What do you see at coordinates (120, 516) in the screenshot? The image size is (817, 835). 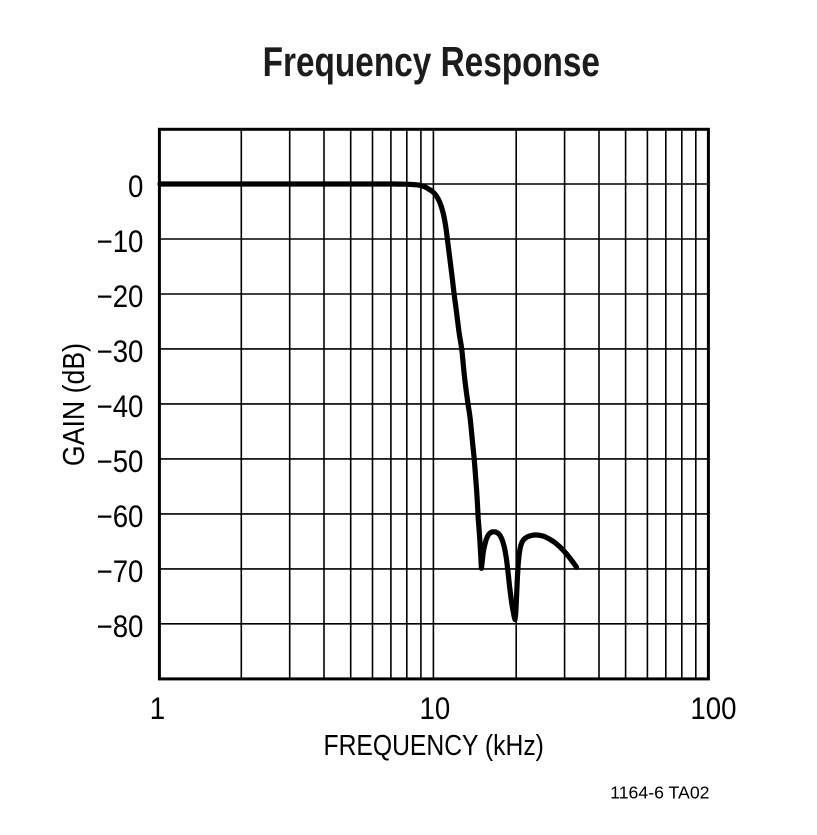 I see `svg-text: −60` at bounding box center [120, 516].